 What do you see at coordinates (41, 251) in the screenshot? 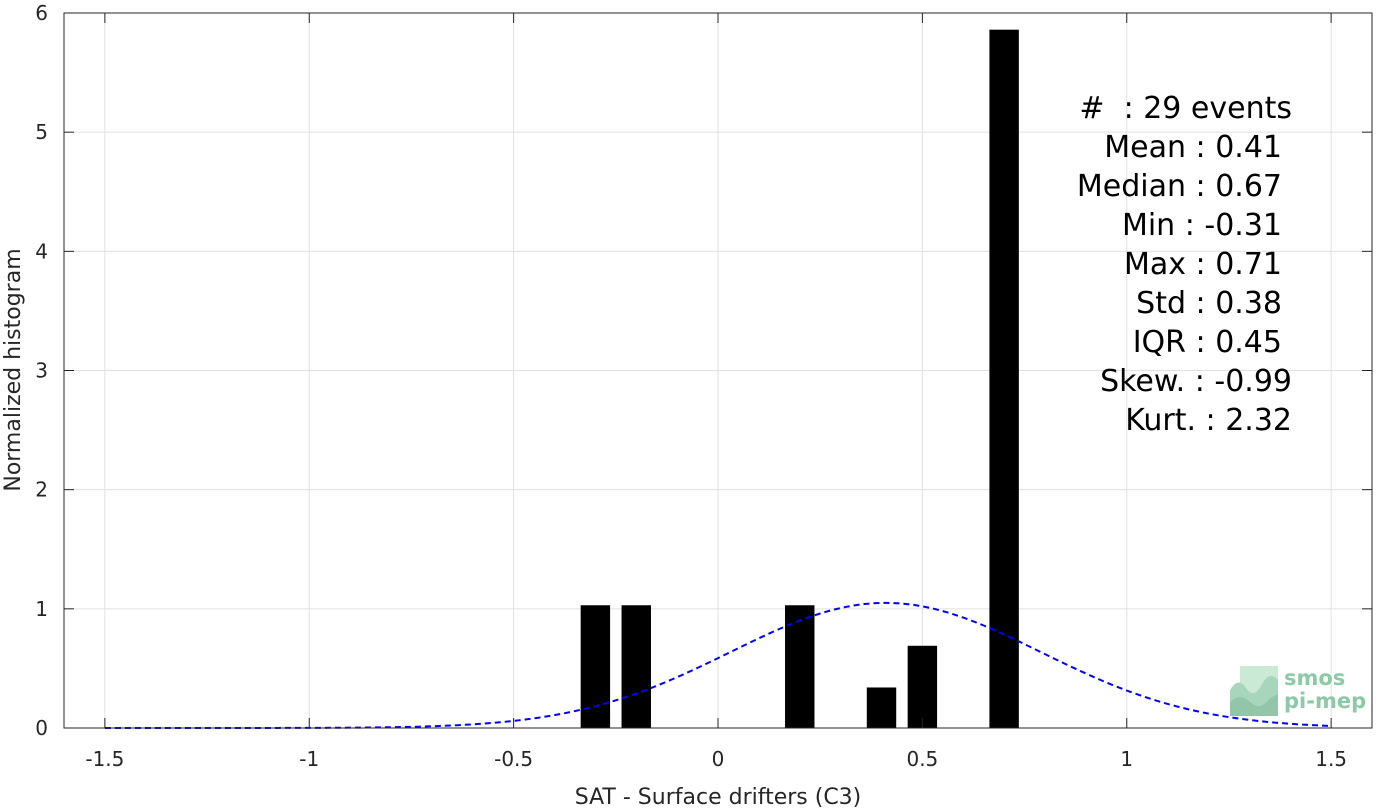
I see `y-tick-label-4: 4` at bounding box center [41, 251].